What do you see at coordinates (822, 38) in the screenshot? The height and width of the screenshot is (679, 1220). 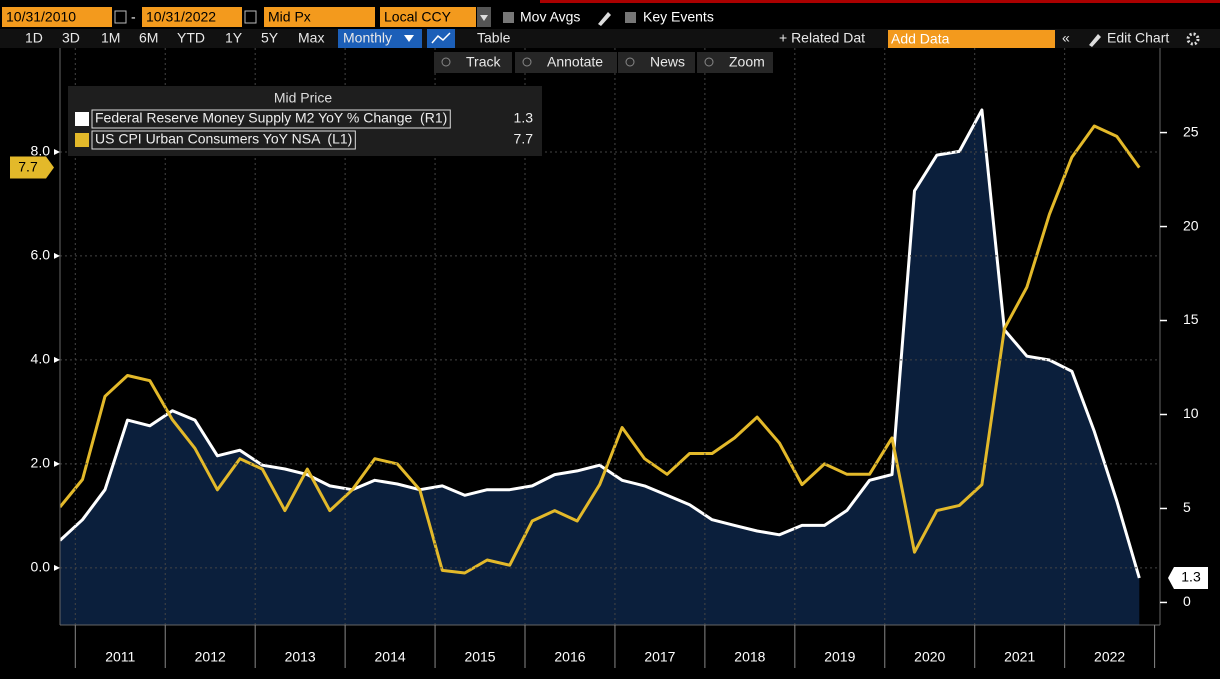 I see `related-data: + Related Dat` at bounding box center [822, 38].